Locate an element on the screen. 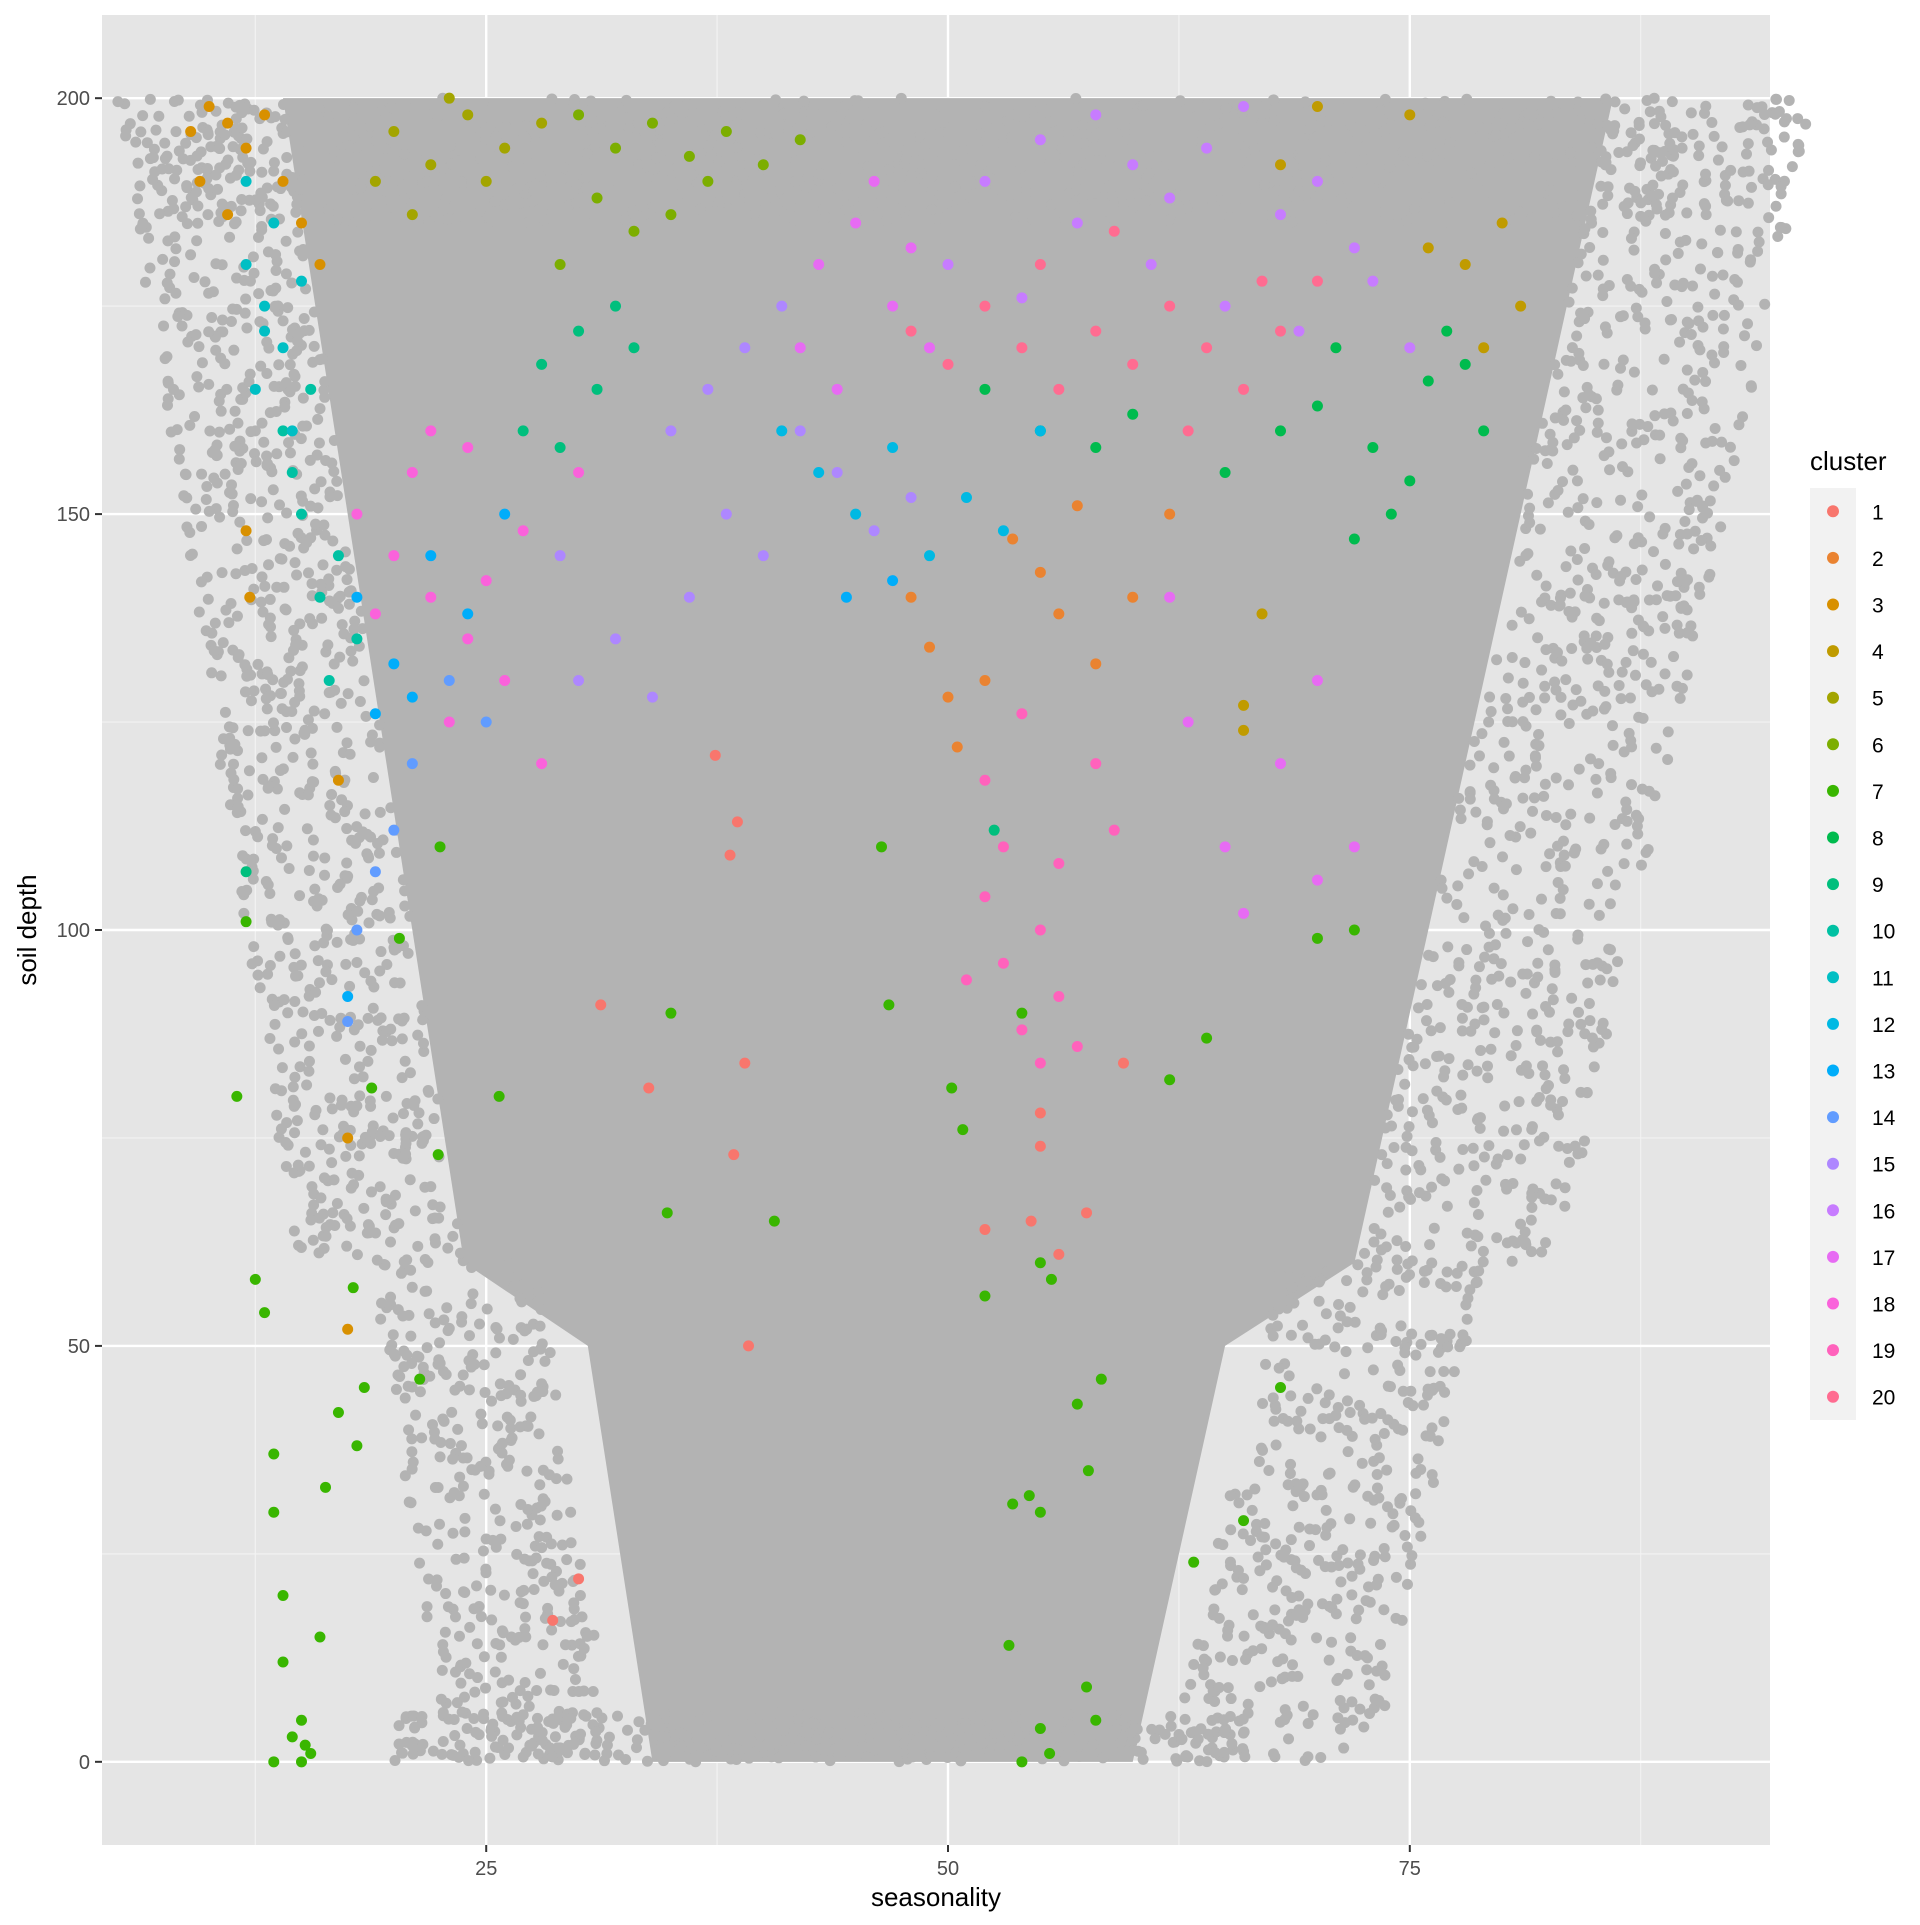 The width and height of the screenshot is (1920, 1925). legend-label-17: 17 is located at coordinates (1883, 1258).